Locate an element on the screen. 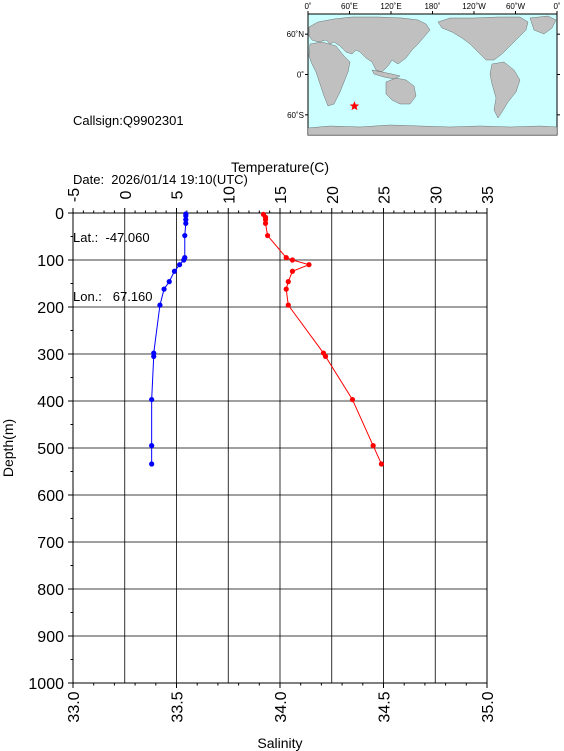 The image size is (564, 751). map-lat-tick-label: 60˚N is located at coordinates (296, 34).